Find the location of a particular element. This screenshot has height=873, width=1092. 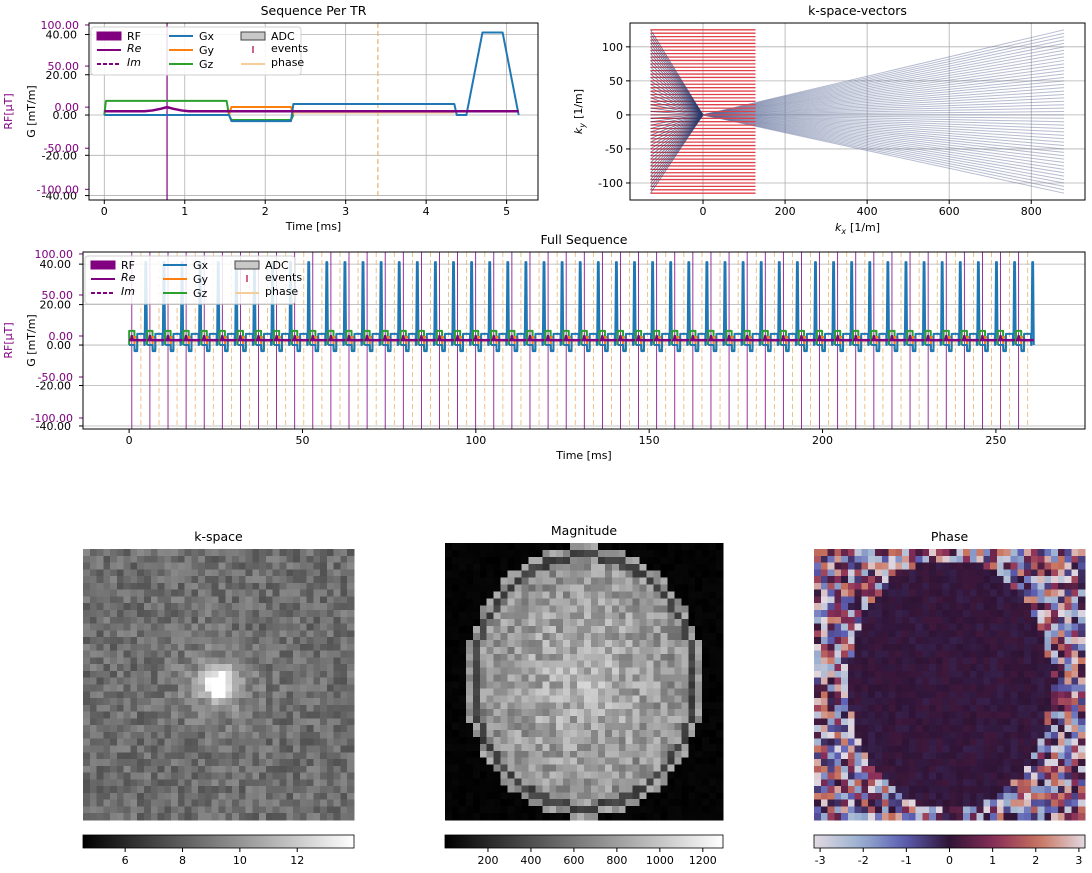

trajectory-prephase is located at coordinates (677, 125).